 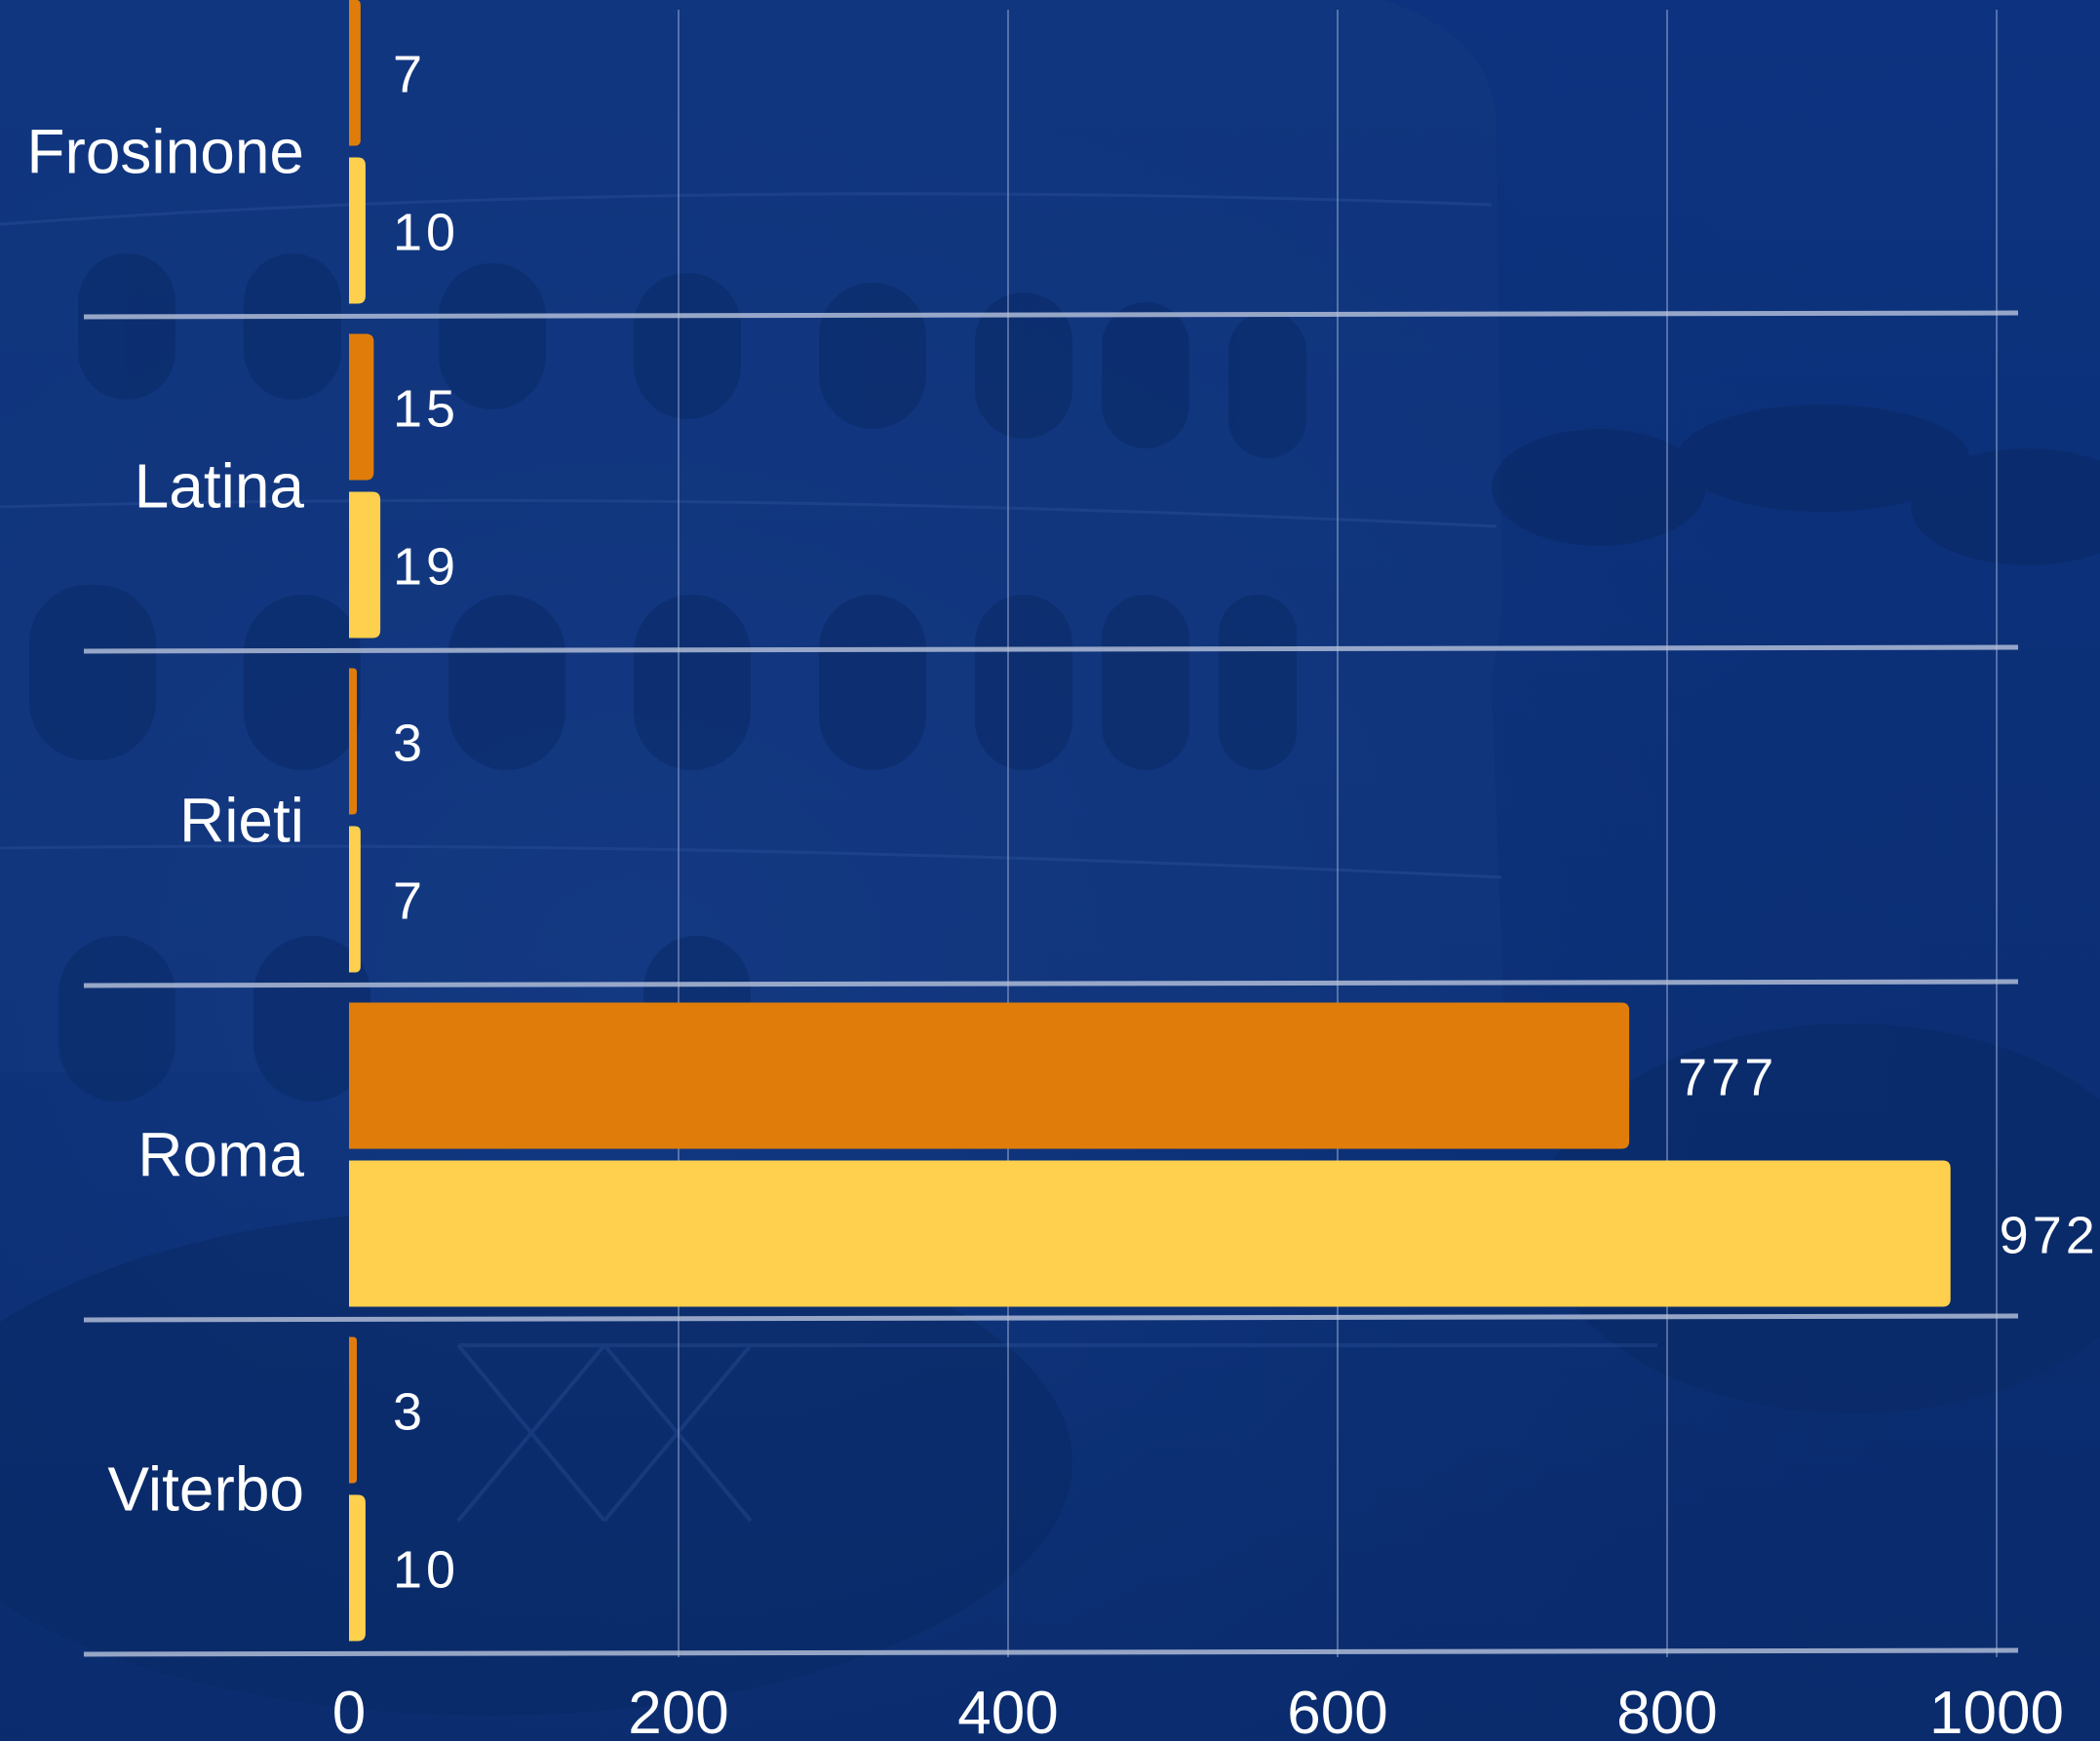 I want to click on category-label: Frosinone, so click(x=165, y=152).